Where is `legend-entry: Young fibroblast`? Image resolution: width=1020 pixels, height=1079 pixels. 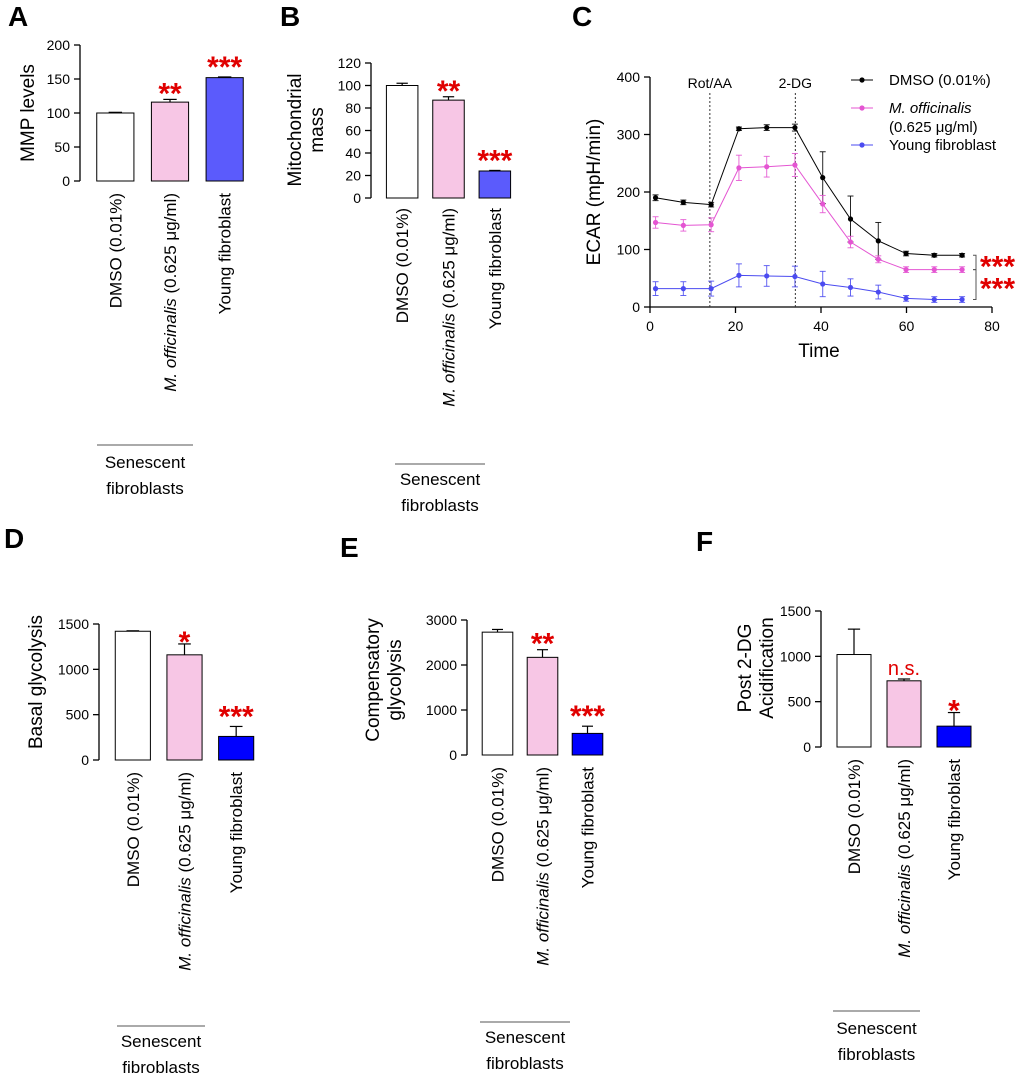
legend-entry: Young fibroblast is located at coordinates (943, 145).